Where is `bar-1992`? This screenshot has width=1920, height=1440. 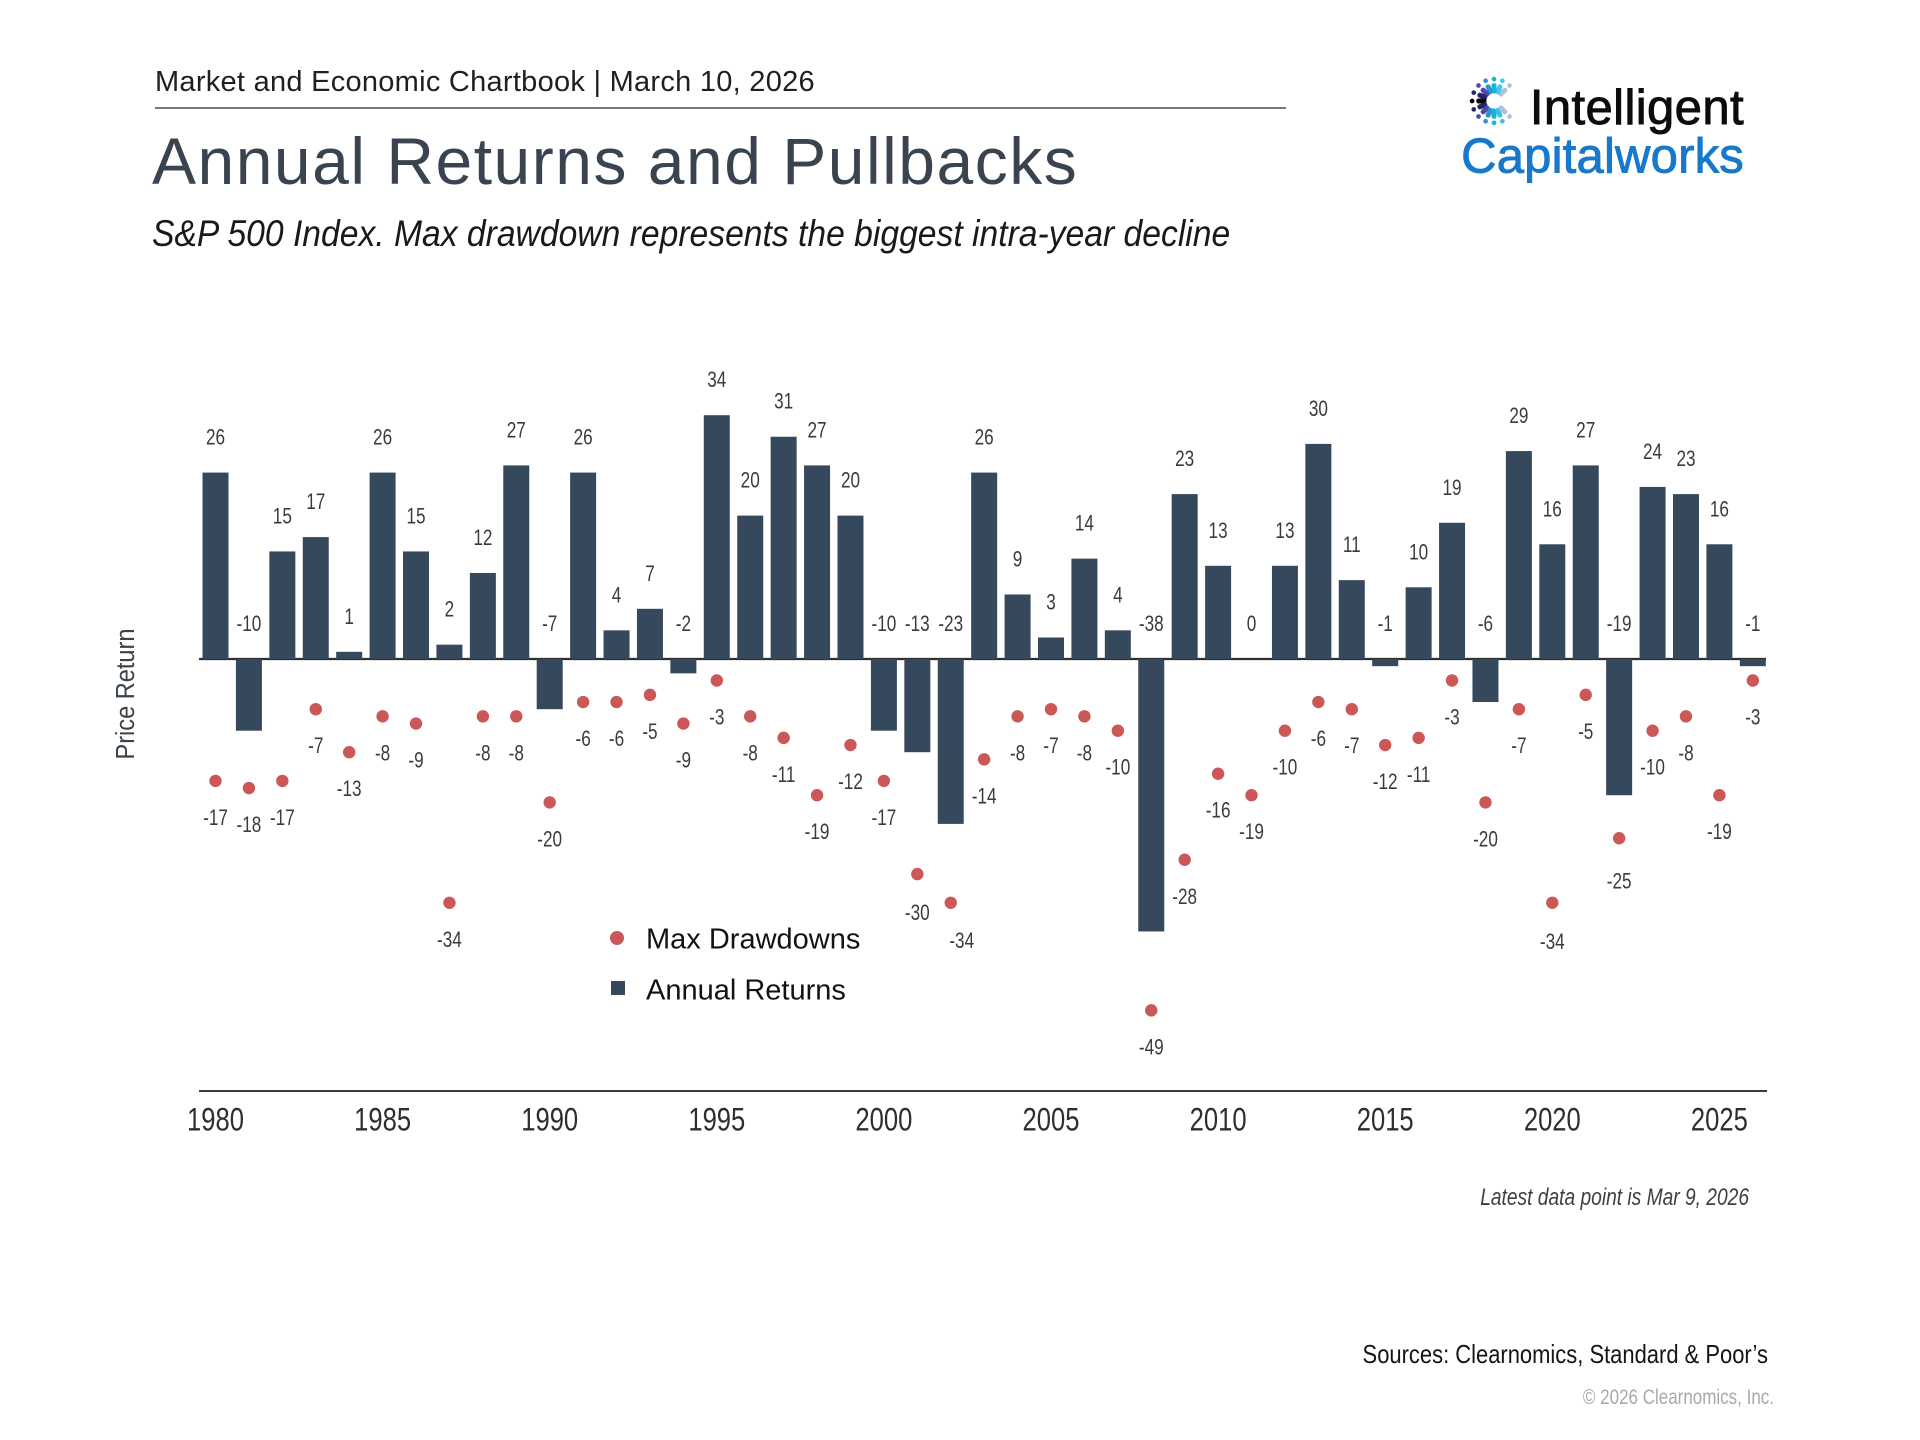 bar-1992 is located at coordinates (616, 644).